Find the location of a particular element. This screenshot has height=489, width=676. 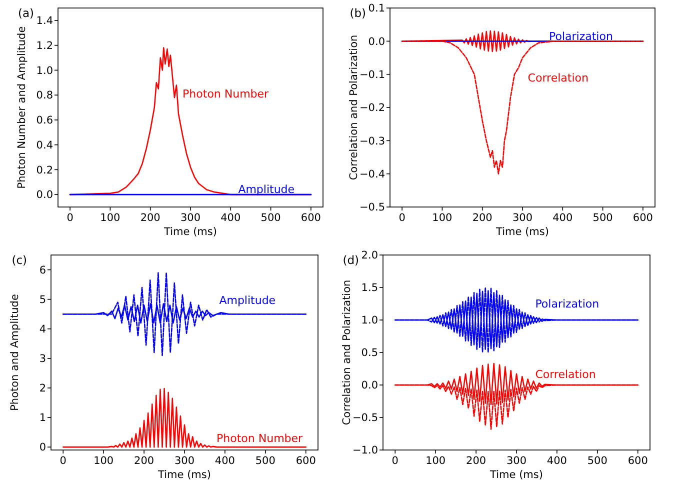

y-tick-label: 5 is located at coordinates (42, 300).